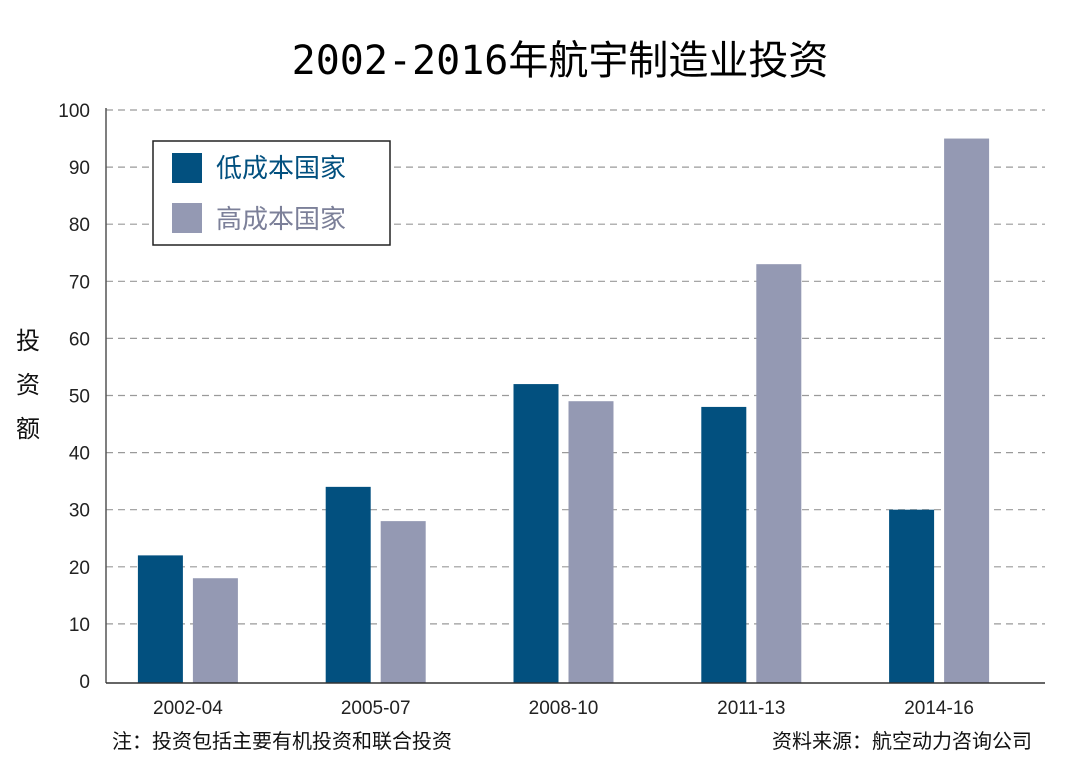 The height and width of the screenshot is (757, 1084). I want to click on y-tick-label: 80, so click(79, 225).